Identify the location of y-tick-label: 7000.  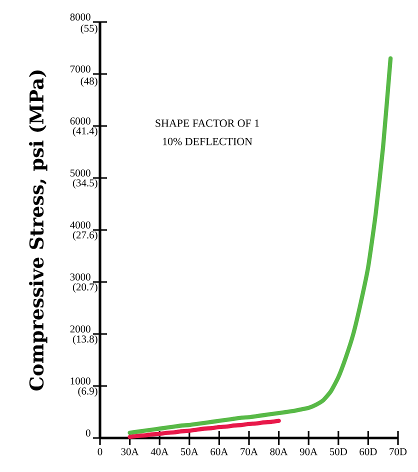
(80, 69).